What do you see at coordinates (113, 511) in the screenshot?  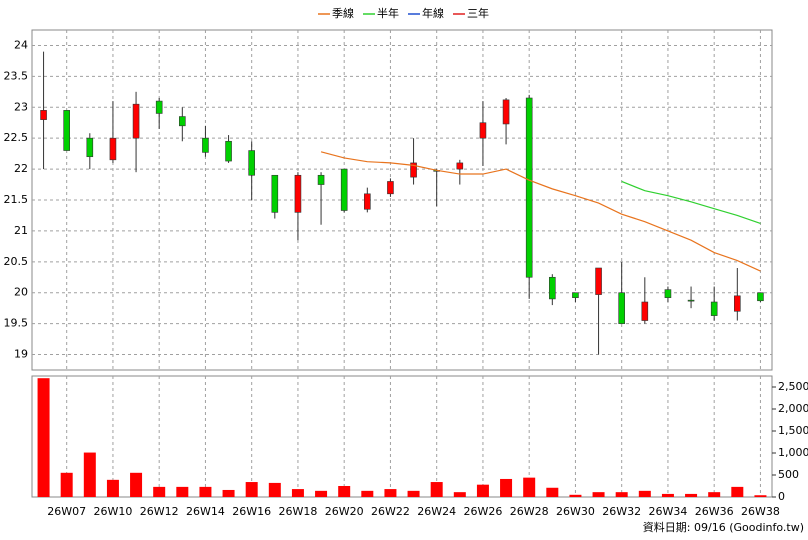 I see `x-tick-label: 26W10` at bounding box center [113, 511].